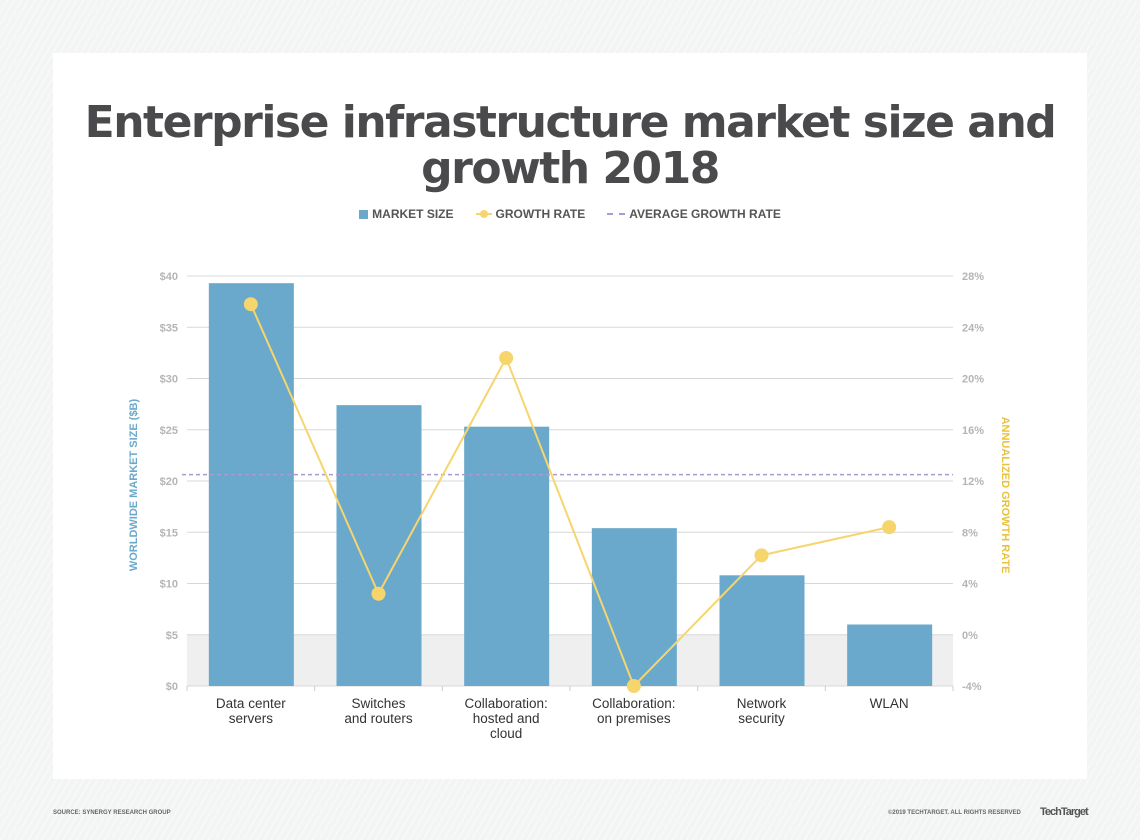  Describe the element at coordinates (761, 718) in the screenshot. I see `x-tick-label: security` at that location.